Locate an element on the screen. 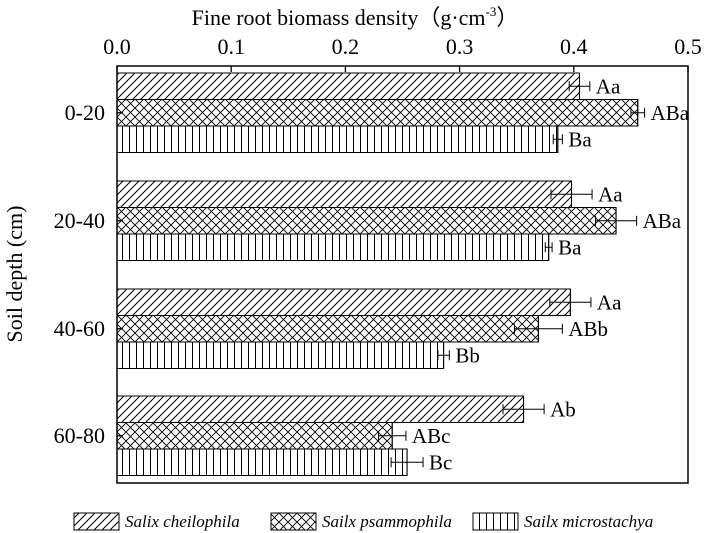 This screenshot has height=533, width=709. x-tick-label: 0.4 is located at coordinates (574, 46).